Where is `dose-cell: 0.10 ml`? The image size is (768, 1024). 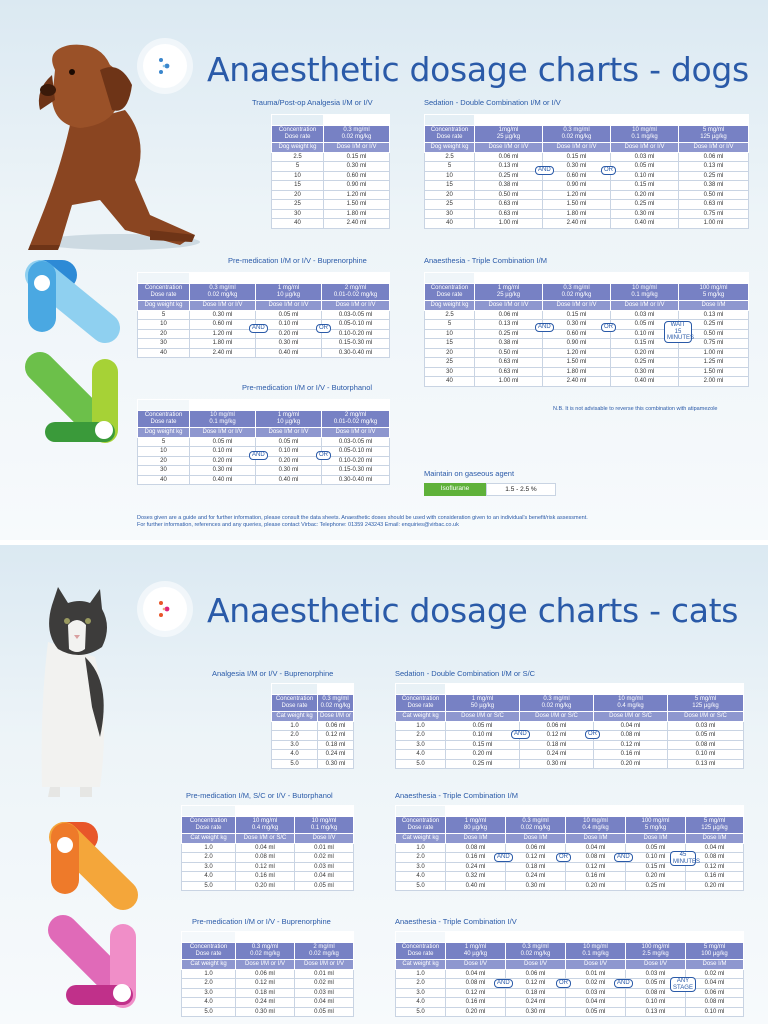 dose-cell: 0.10 ml is located at coordinates (705, 754).